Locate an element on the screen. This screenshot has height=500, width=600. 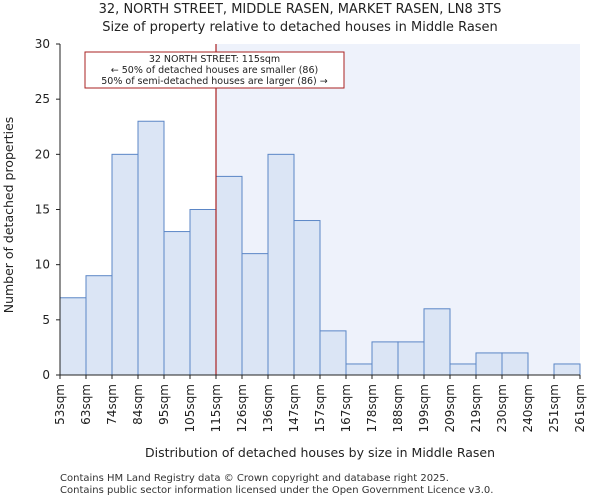
bar-230sqm is located at coordinates (515, 364).